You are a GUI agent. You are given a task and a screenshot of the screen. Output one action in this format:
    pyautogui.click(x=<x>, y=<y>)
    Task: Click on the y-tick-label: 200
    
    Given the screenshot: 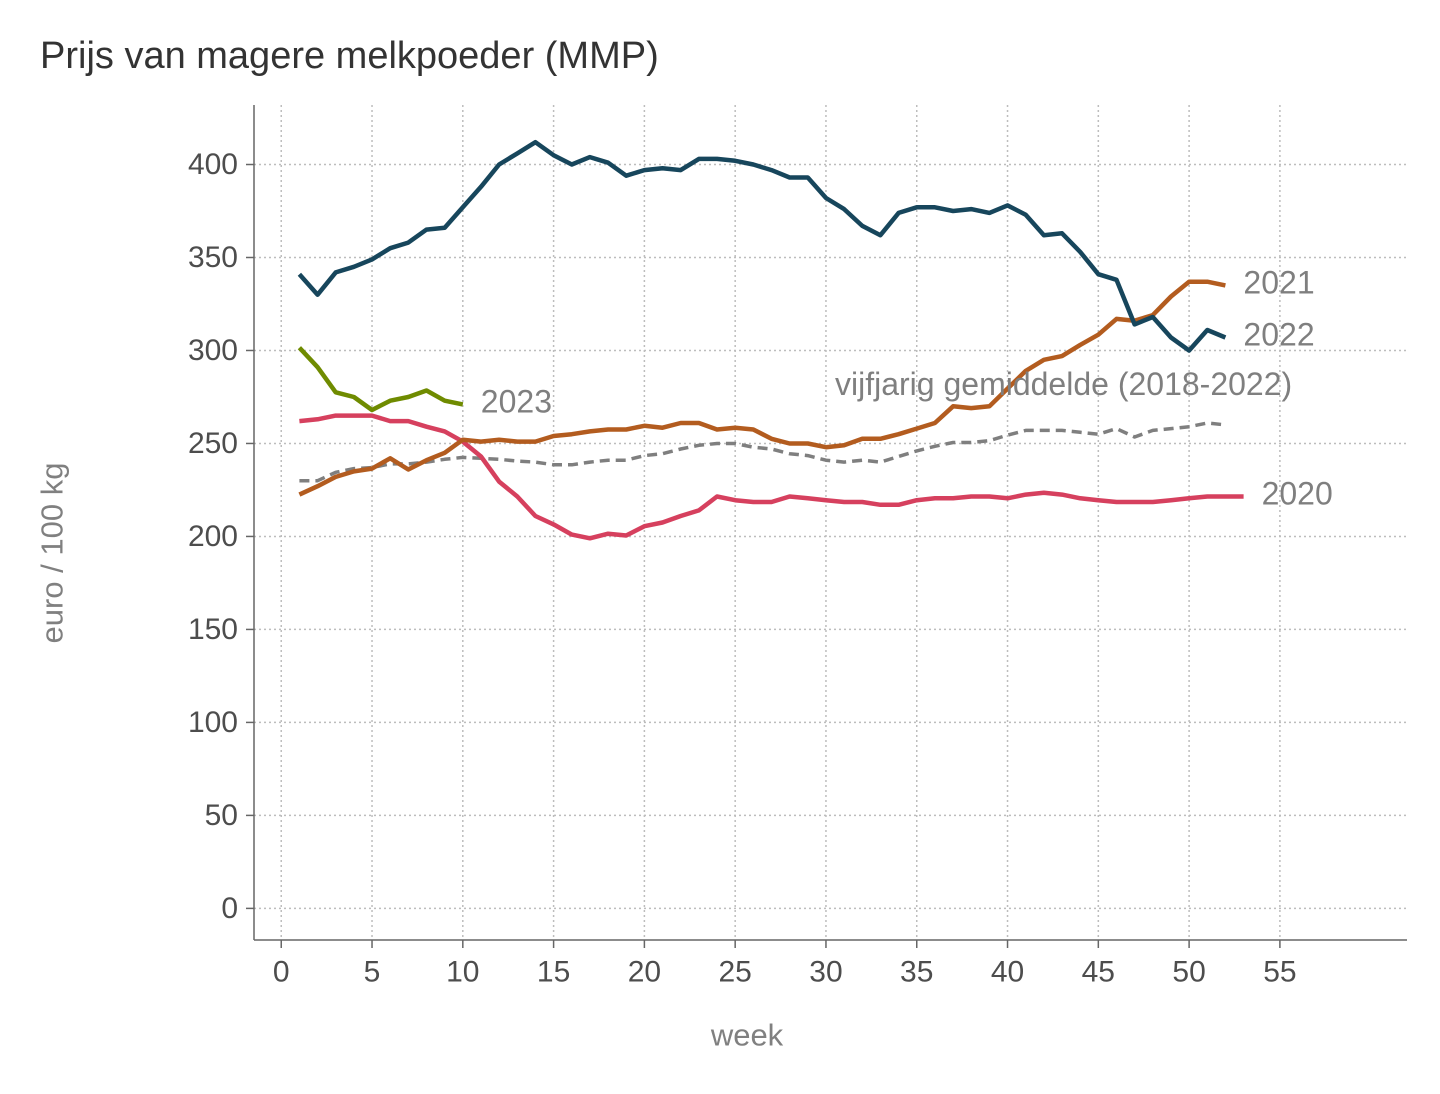 What is the action you would take?
    pyautogui.click(x=213, y=536)
    